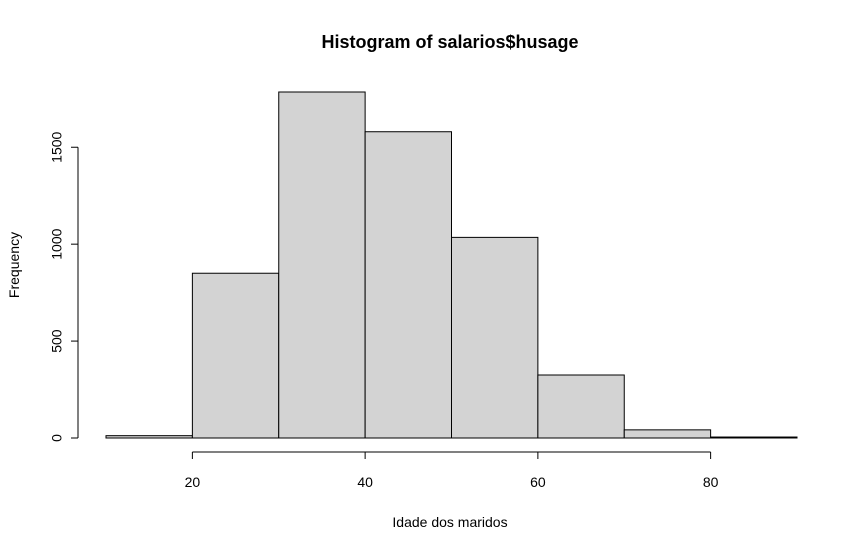  What do you see at coordinates (14, 265) in the screenshot?
I see `y-axis-label: Frequency` at bounding box center [14, 265].